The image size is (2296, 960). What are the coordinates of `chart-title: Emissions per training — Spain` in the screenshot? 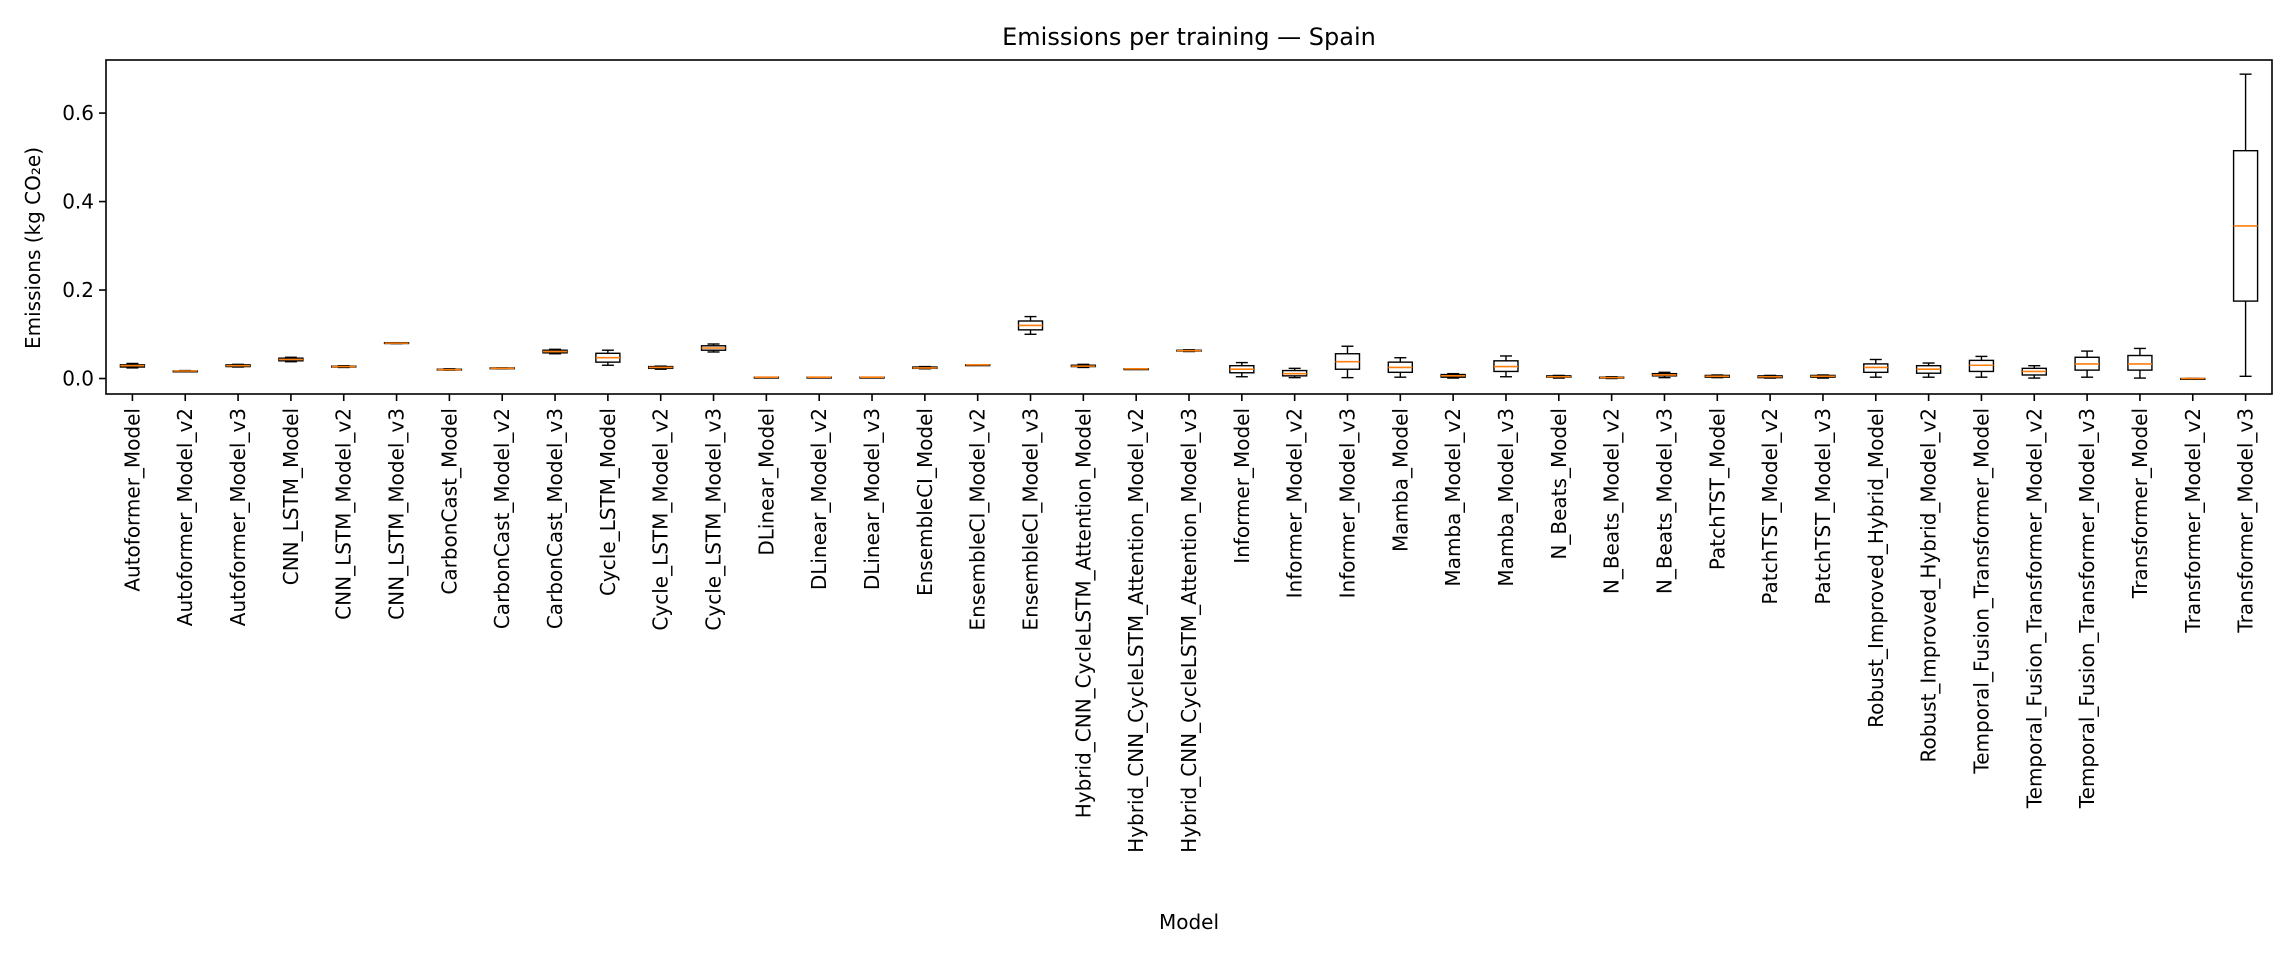 It's located at (1189, 37).